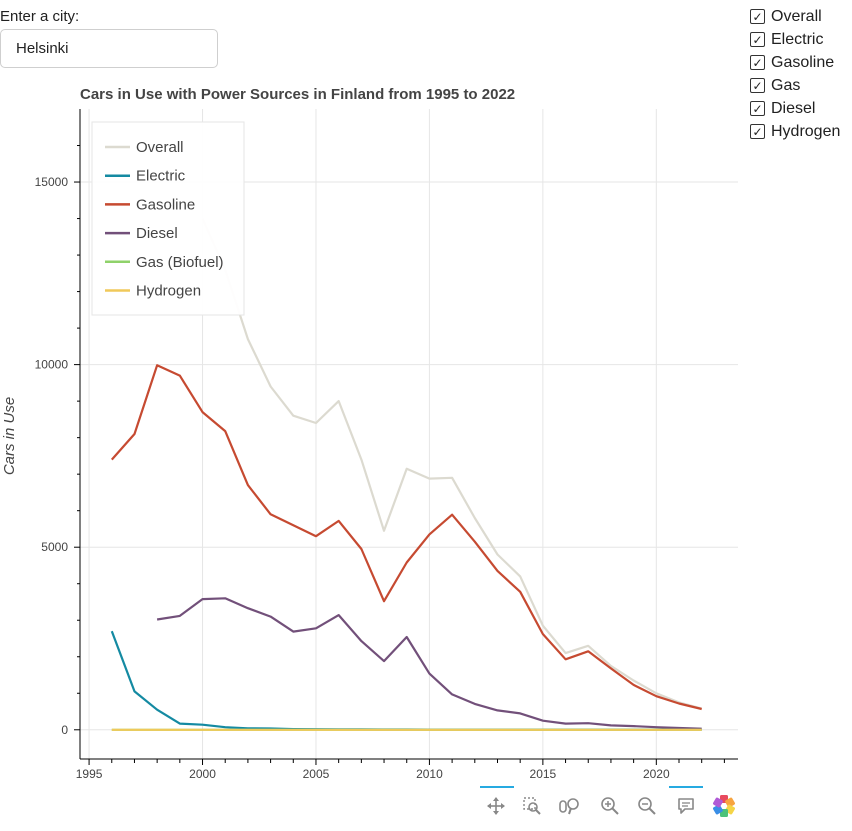 This screenshot has height=831, width=852. I want to click on zoom-in-icon, so click(610, 806).